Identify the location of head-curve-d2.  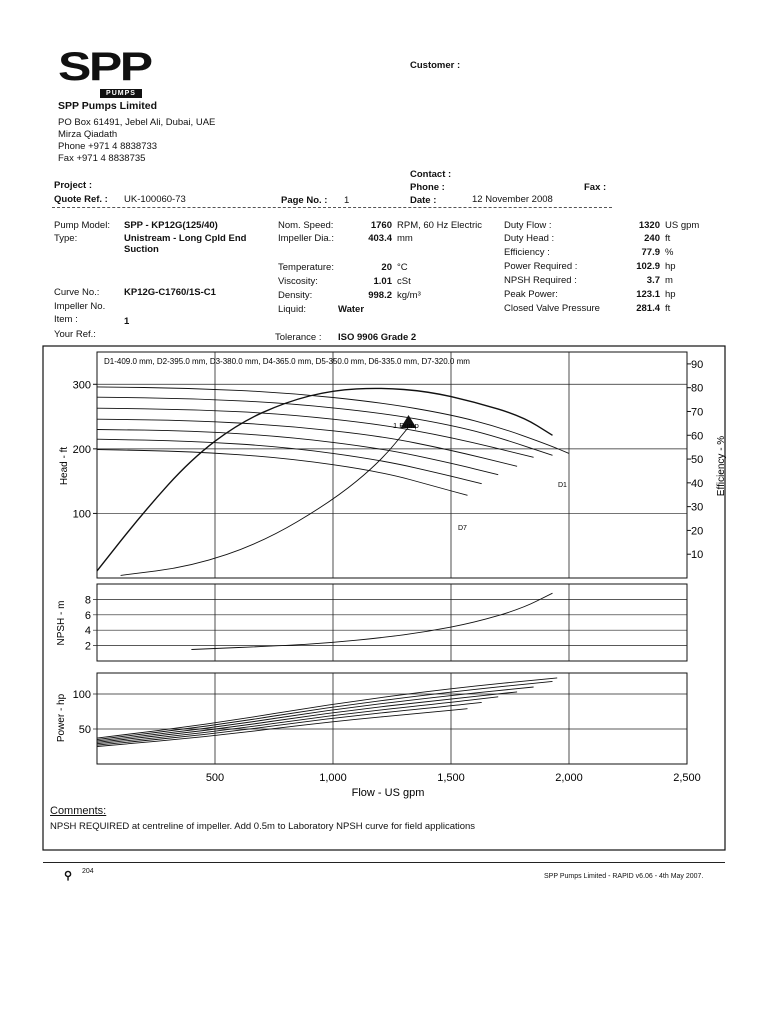
(324, 426).